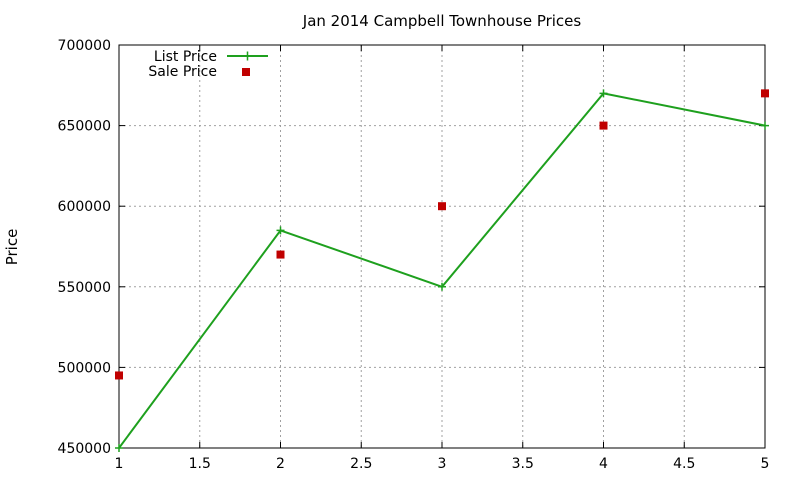 This screenshot has width=800, height=480. I want to click on x-tick-label: 5, so click(765, 464).